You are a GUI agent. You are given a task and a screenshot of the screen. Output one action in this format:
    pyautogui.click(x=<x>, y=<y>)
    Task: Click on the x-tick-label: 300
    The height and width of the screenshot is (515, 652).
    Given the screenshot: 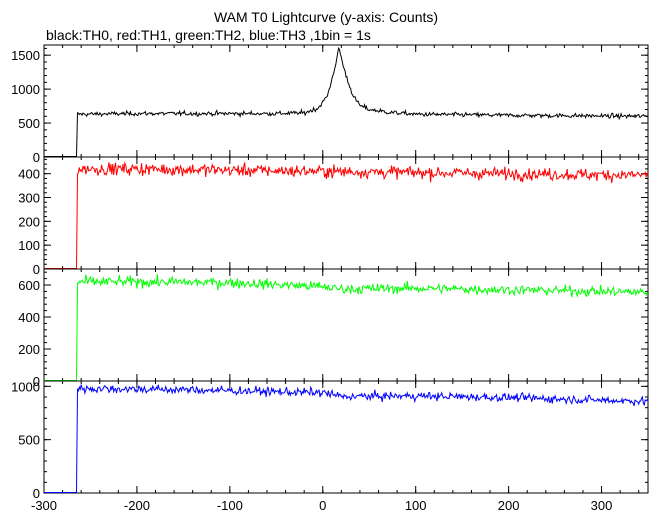 What is the action you would take?
    pyautogui.click(x=602, y=505)
    